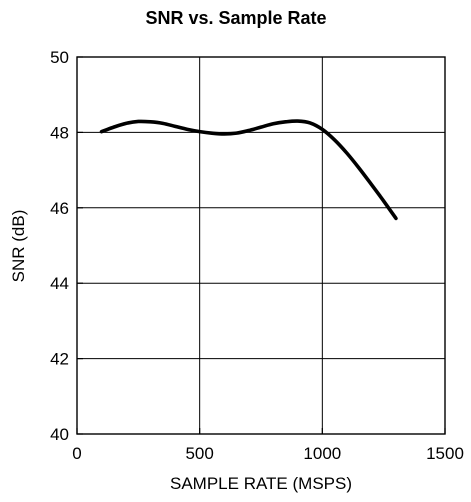  I want to click on x-tick-label: 1500, so click(445, 453).